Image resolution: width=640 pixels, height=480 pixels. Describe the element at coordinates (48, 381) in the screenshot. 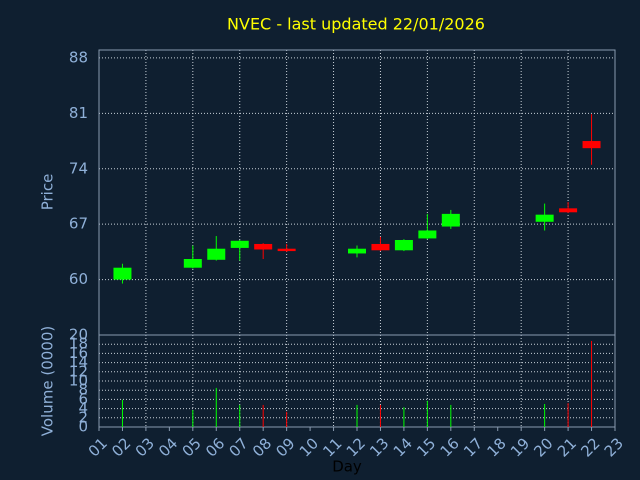

I see `y-axis-label: Volume (0000)` at that location.